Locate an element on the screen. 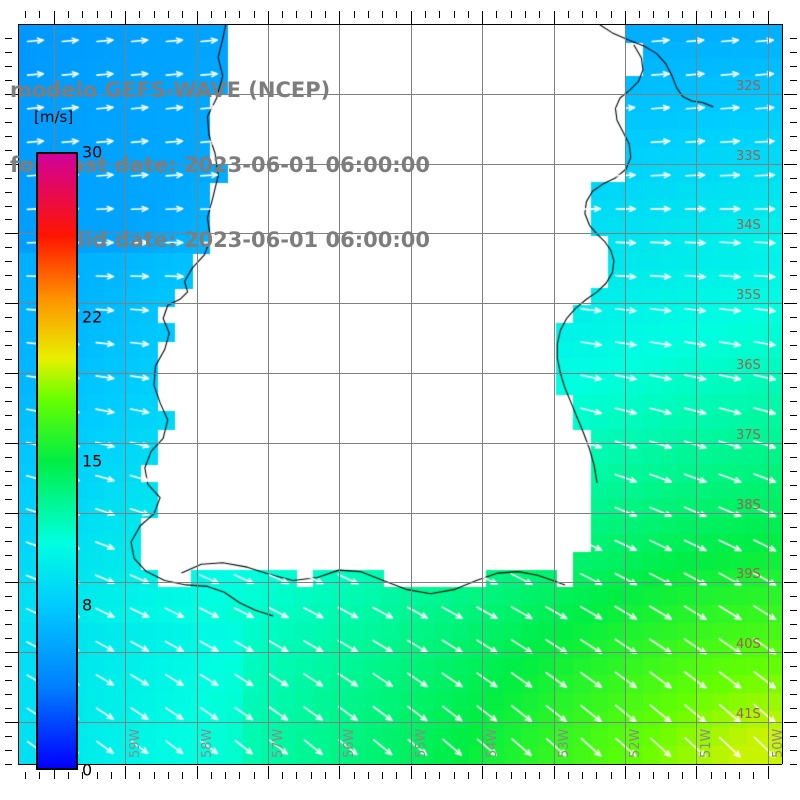 The height and width of the screenshot is (800, 800). colorbar-tick-label: 8 is located at coordinates (87, 605).